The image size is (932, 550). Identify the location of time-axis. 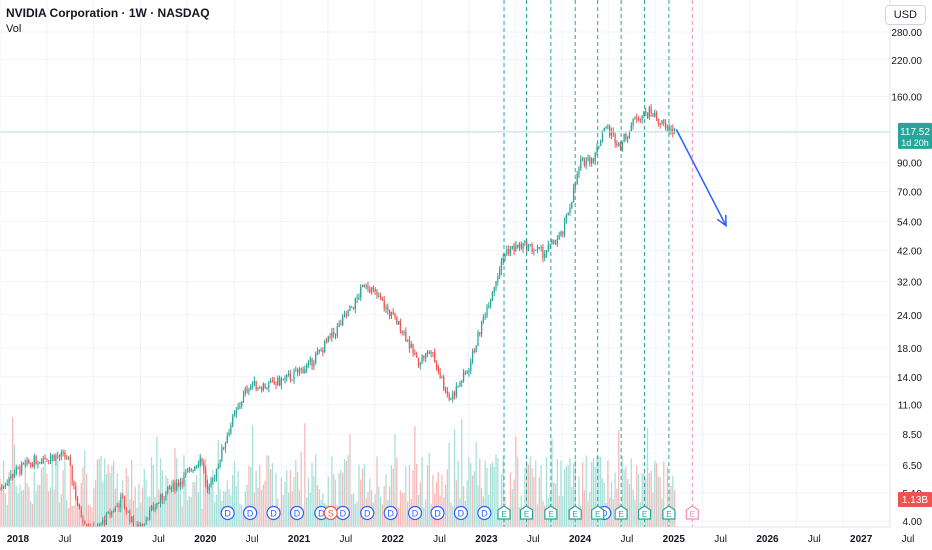
(445, 538).